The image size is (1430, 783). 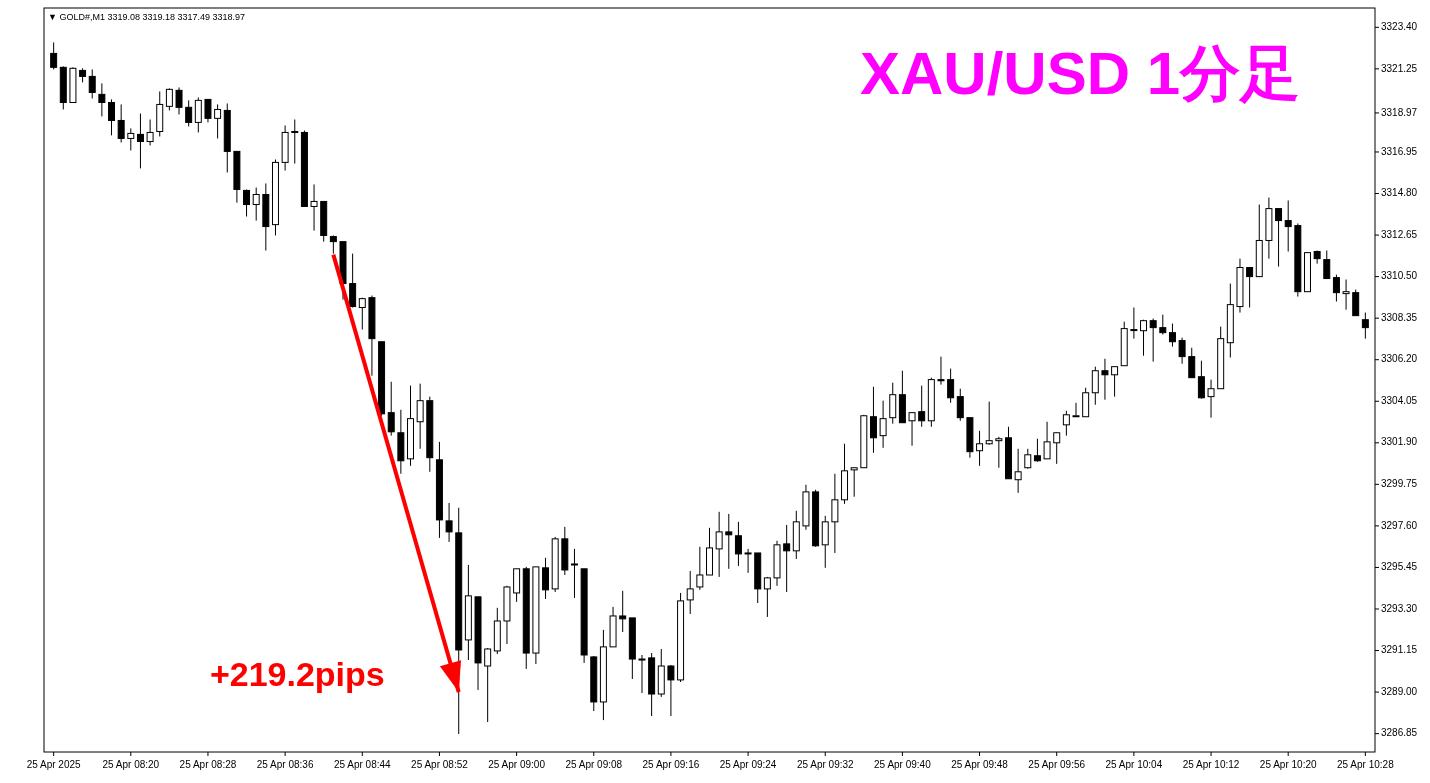 What do you see at coordinates (362, 764) in the screenshot?
I see `x-tick-label: 25 Apr 08:44` at bounding box center [362, 764].